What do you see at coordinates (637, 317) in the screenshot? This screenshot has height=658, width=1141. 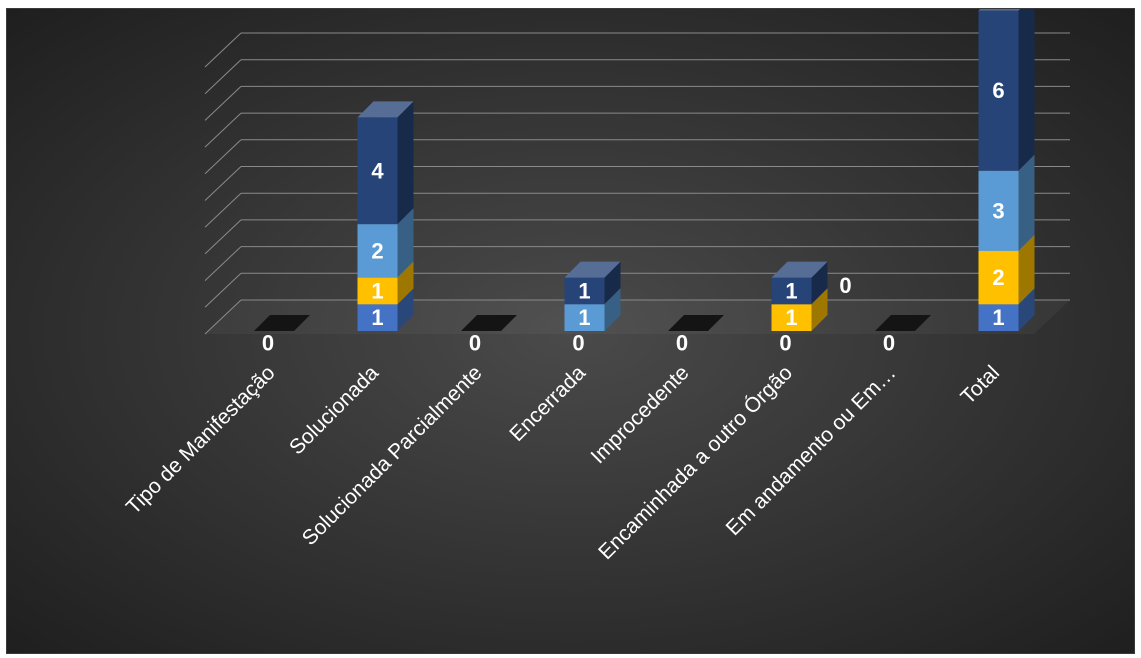 I see `chart-floor` at bounding box center [637, 317].